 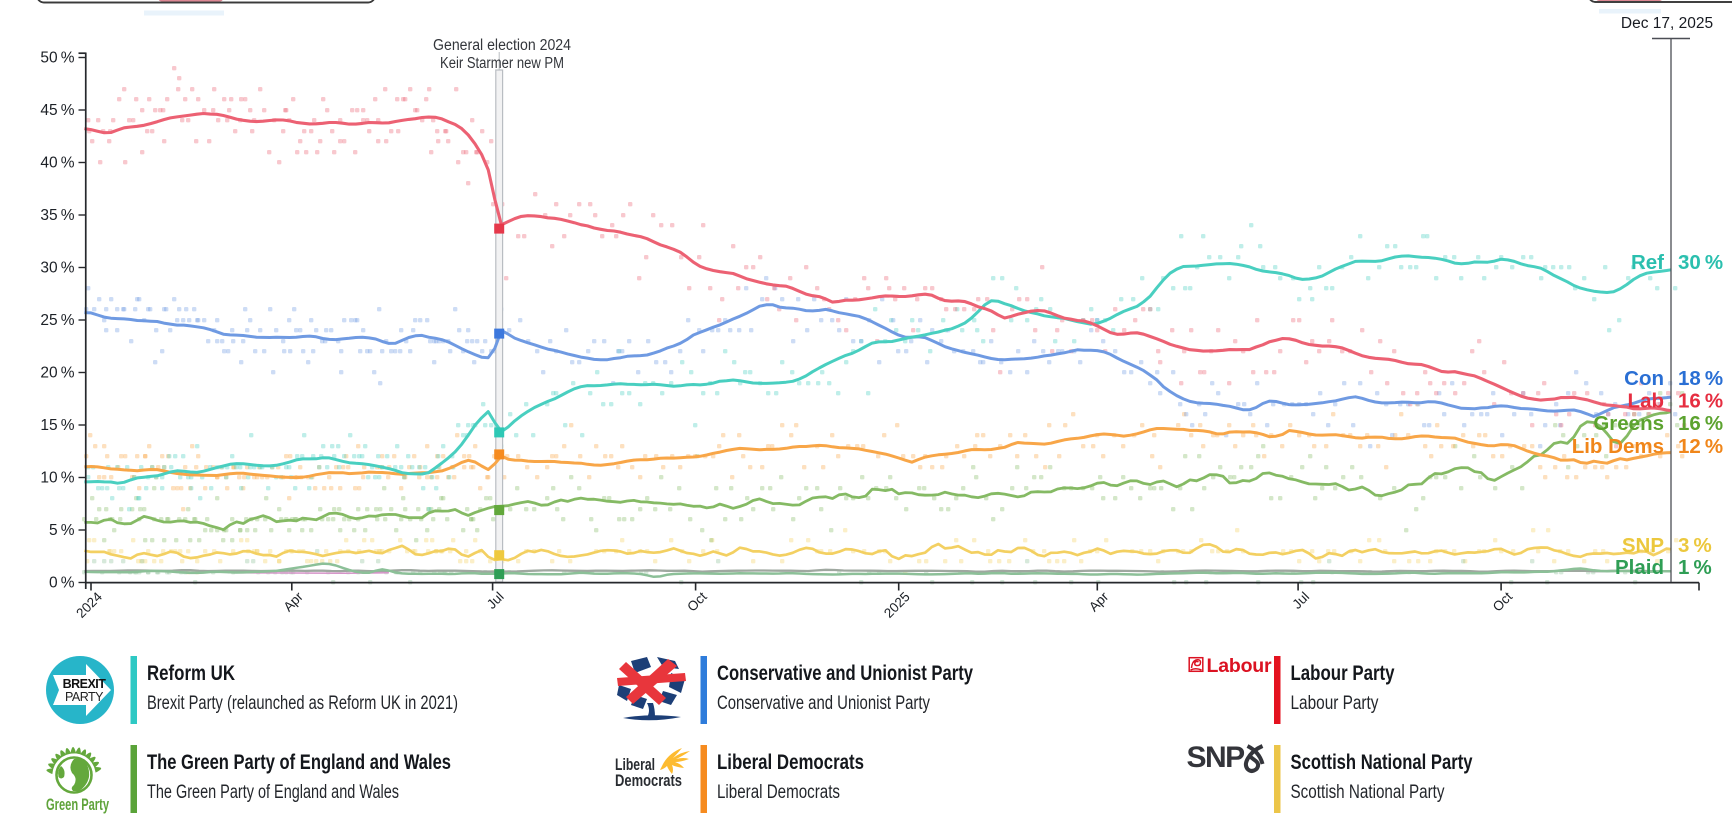 What do you see at coordinates (191, 673) in the screenshot?
I see `svg-text: Reform UK` at bounding box center [191, 673].